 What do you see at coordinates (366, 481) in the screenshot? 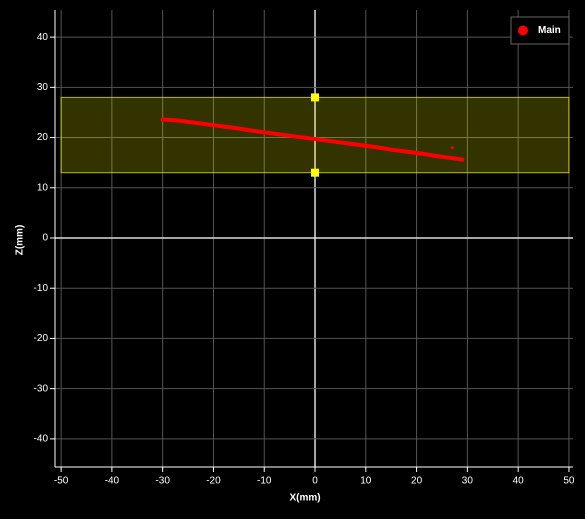
I see `x-tick-label: 10` at bounding box center [366, 481].